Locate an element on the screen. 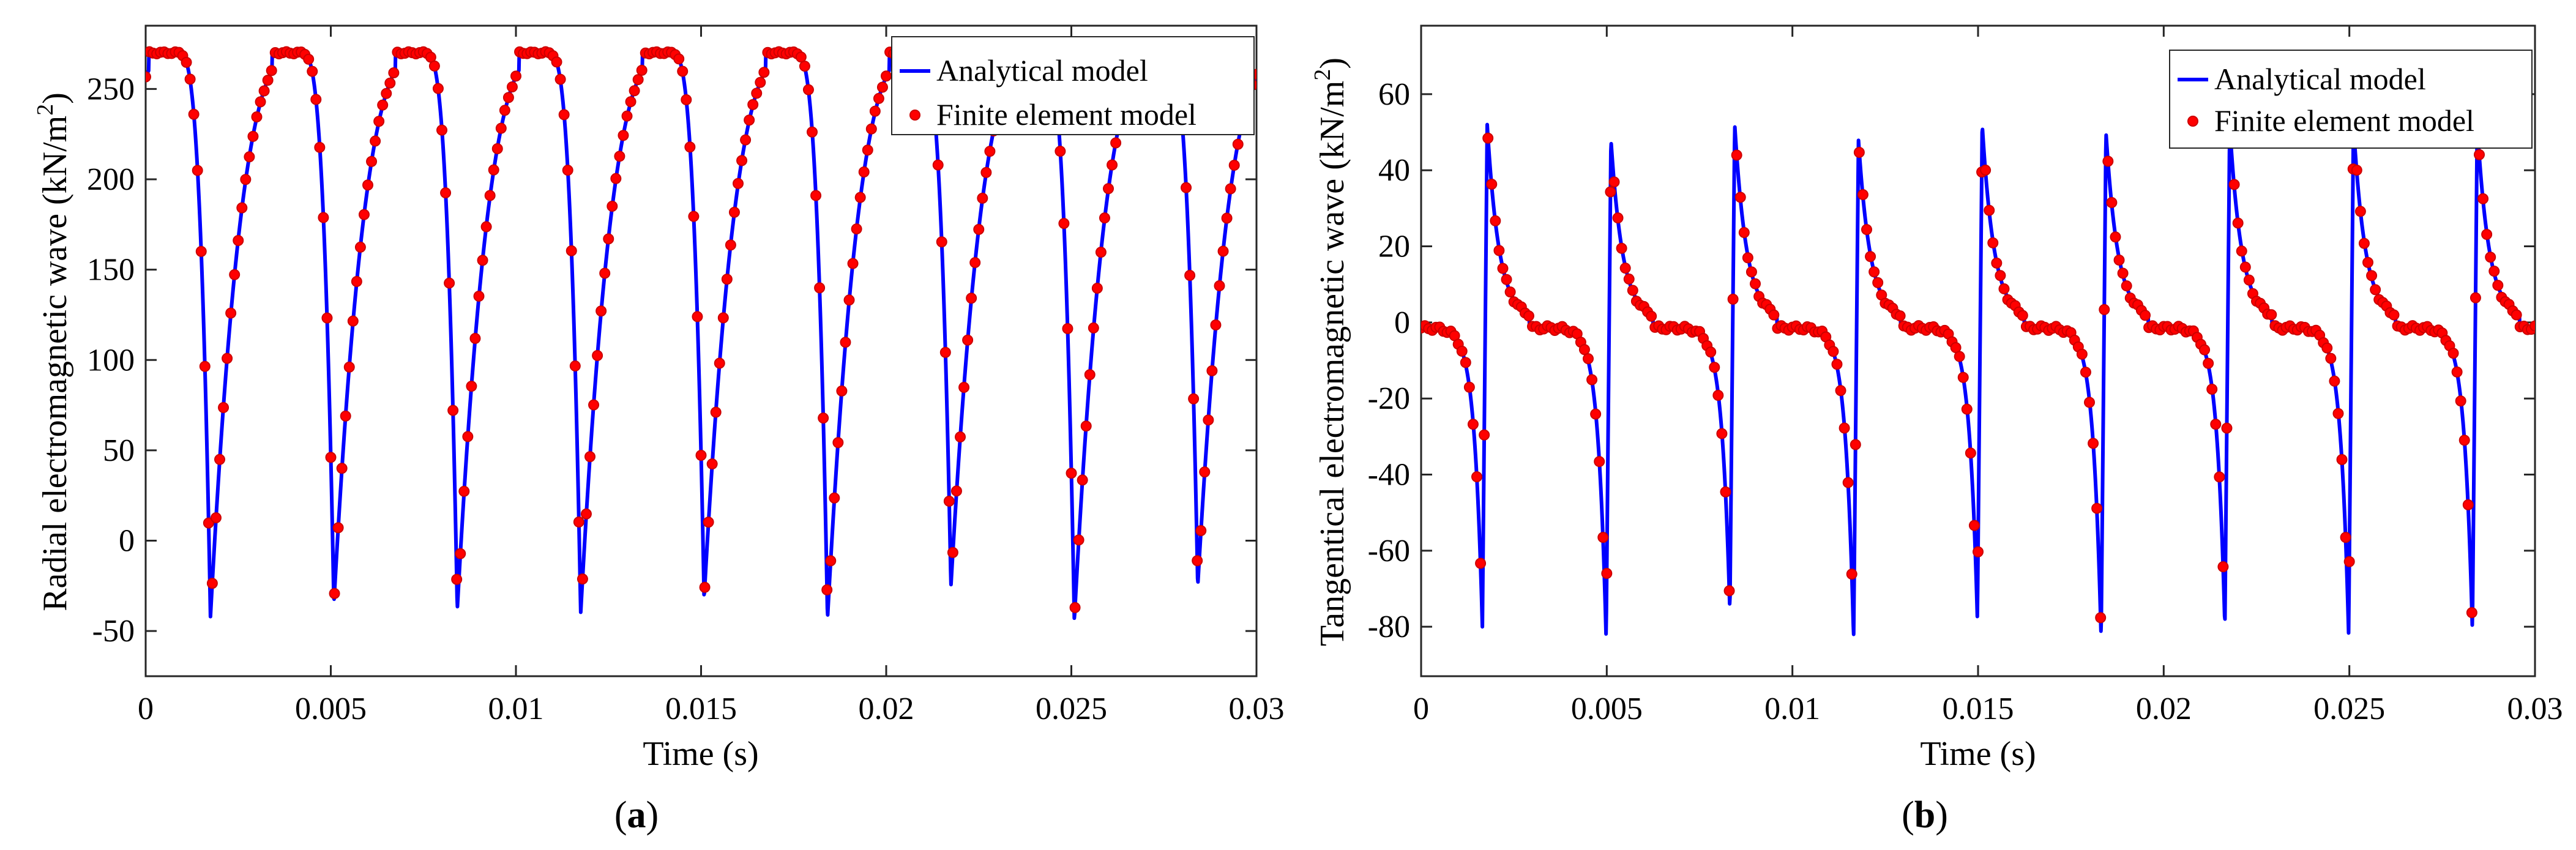  y-axis-label-a: Radial electromagnetic wave (kN/m2) is located at coordinates (53, 351).